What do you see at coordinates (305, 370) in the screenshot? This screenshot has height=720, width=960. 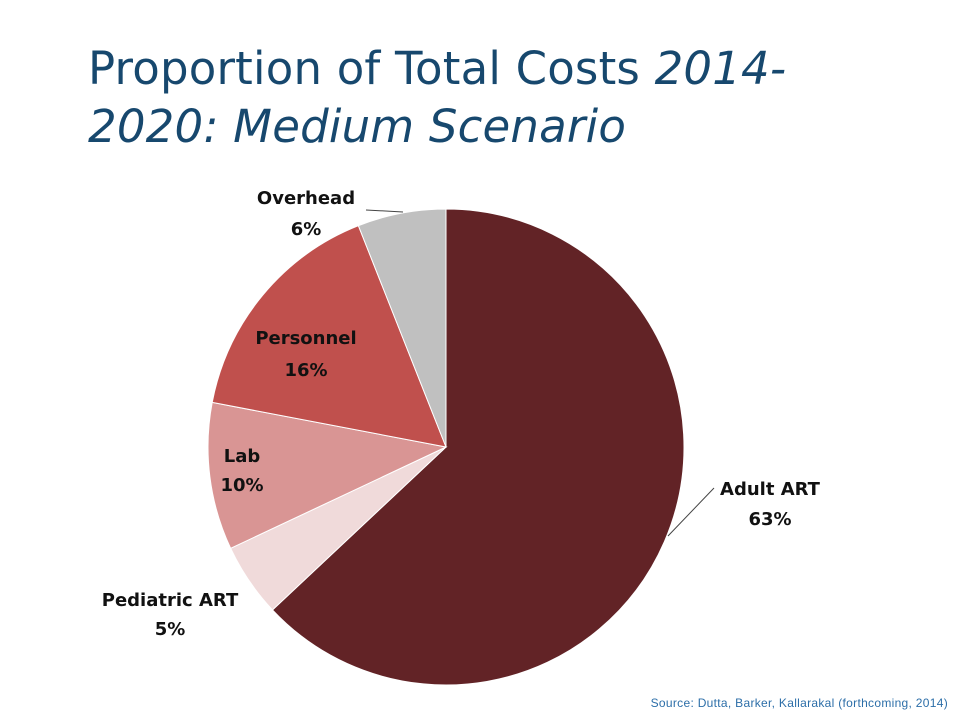 I see `slice-value-personnel: 16%` at bounding box center [305, 370].